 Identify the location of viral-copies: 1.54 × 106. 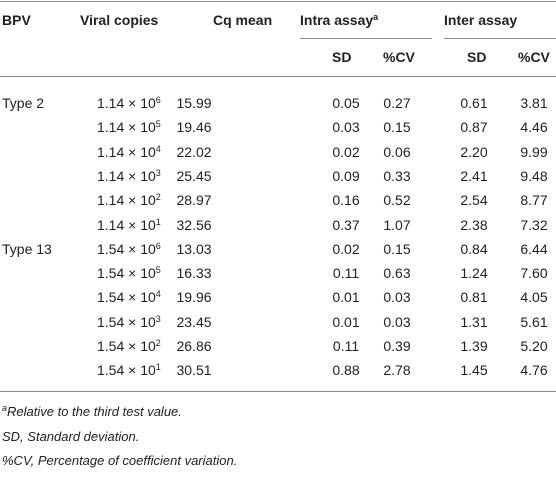
(129, 249).